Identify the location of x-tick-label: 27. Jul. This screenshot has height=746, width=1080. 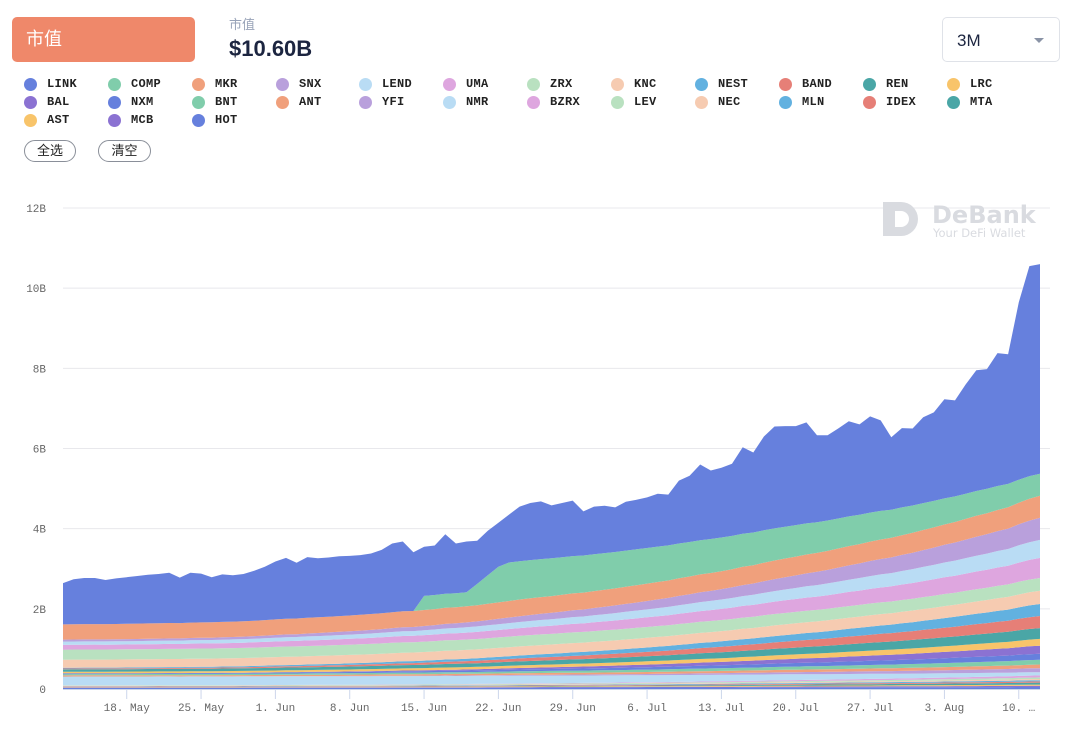
(870, 709).